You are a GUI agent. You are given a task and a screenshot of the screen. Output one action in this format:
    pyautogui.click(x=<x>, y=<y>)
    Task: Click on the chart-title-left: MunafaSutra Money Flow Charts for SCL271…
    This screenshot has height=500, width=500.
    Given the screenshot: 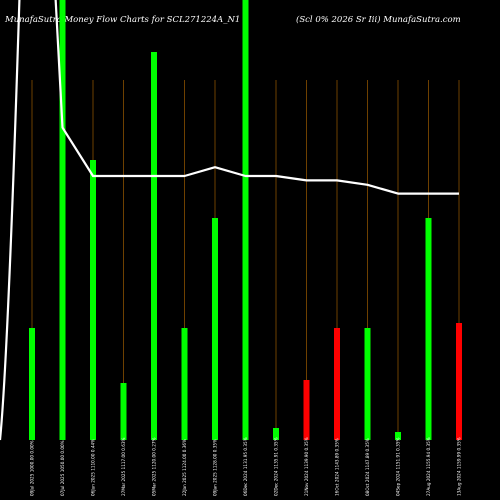 What is the action you would take?
    pyautogui.click(x=122, y=20)
    